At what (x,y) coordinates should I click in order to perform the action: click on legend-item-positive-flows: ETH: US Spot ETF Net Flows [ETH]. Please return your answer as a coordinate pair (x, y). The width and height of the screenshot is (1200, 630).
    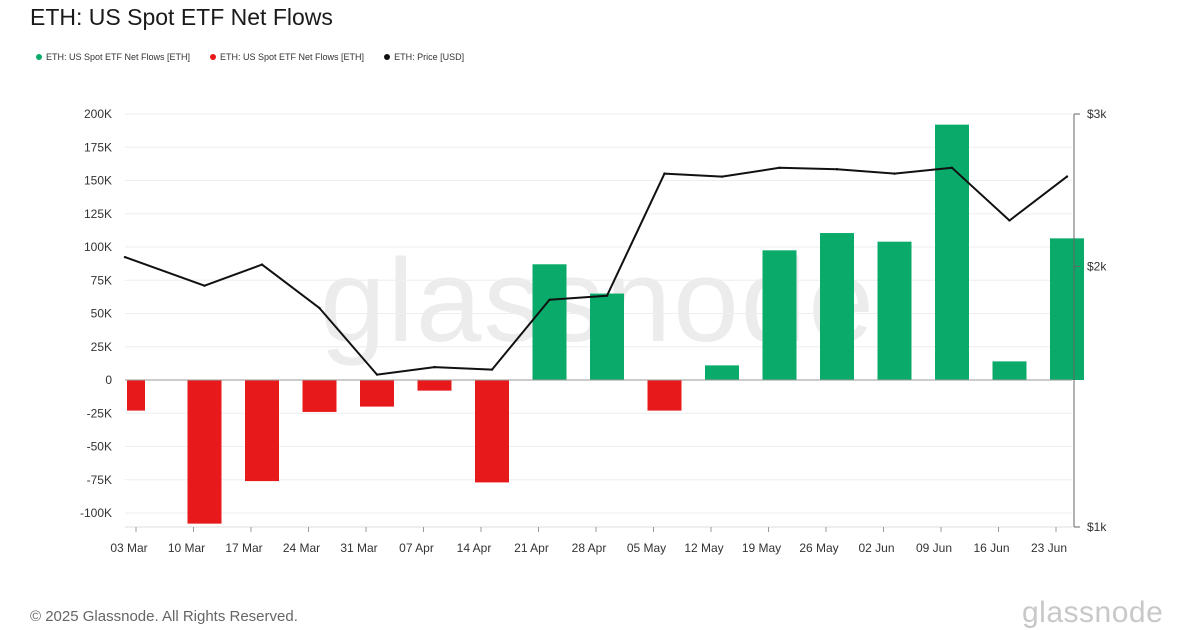
    Looking at the image, I should click on (113, 57).